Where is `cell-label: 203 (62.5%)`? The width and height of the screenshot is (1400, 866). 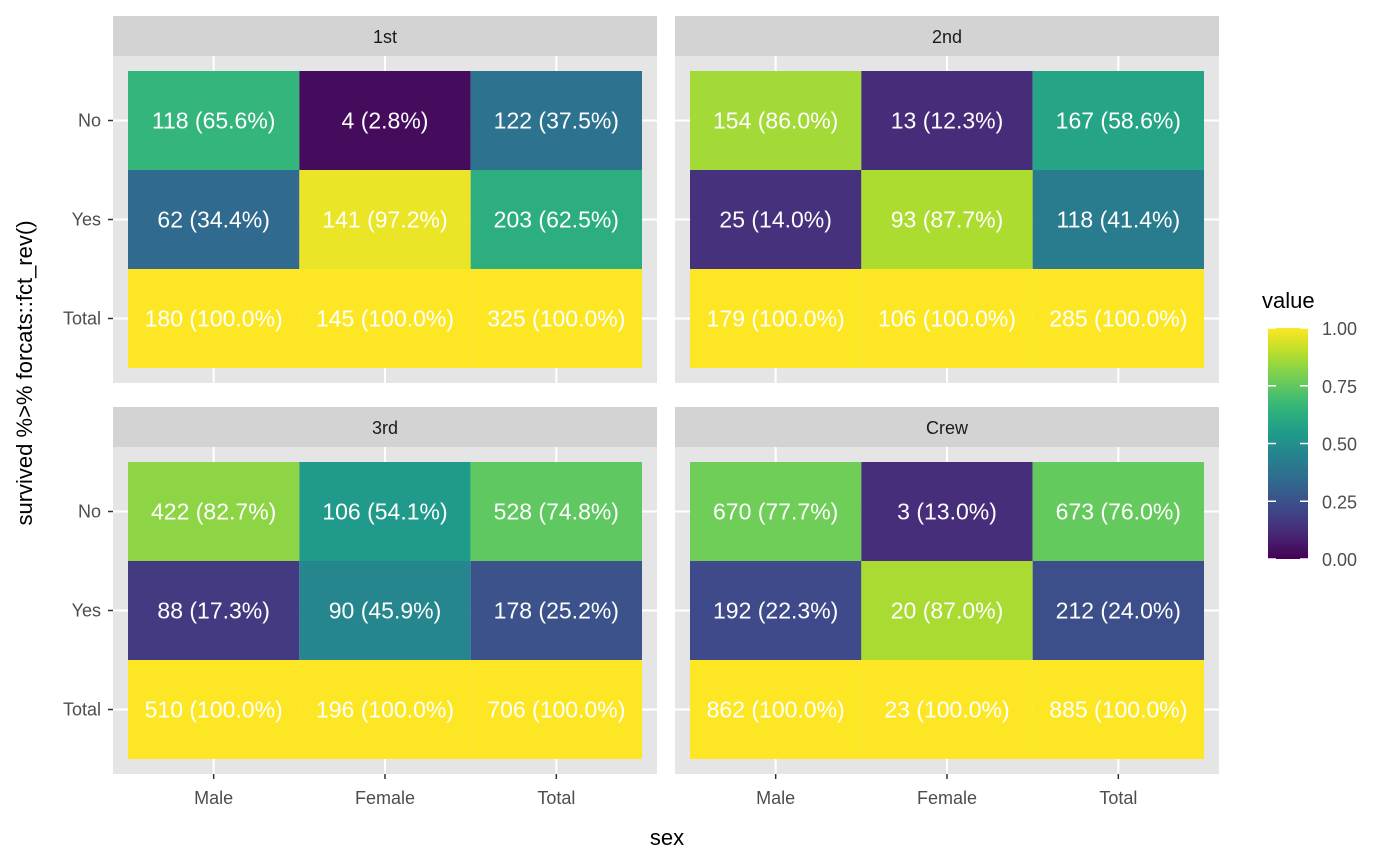 cell-label: 203 (62.5%) is located at coordinates (556, 220).